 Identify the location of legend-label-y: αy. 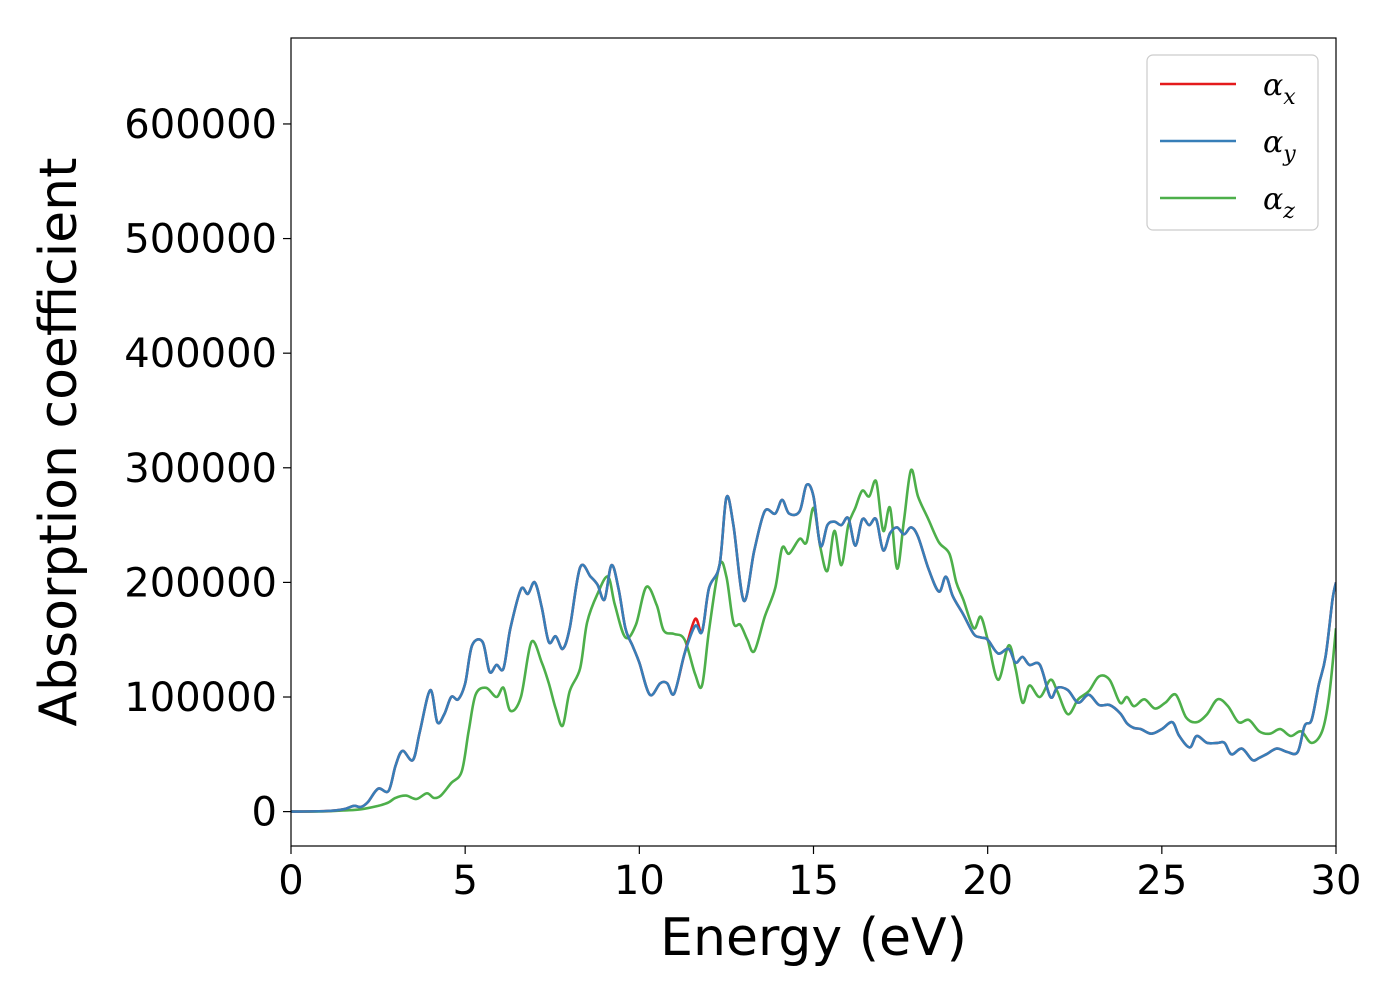
(1279, 146).